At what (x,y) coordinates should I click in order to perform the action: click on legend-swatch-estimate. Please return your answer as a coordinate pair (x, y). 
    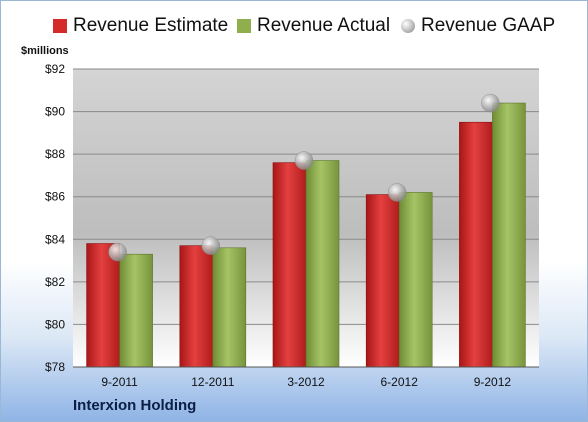
    Looking at the image, I should click on (60, 26).